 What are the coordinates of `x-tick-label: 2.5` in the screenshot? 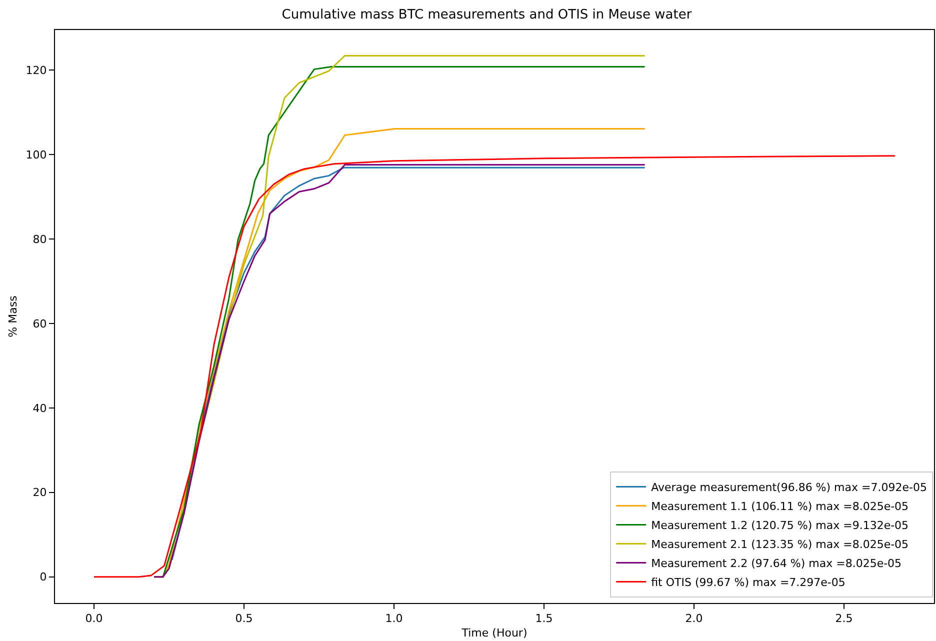 It's located at (844, 619).